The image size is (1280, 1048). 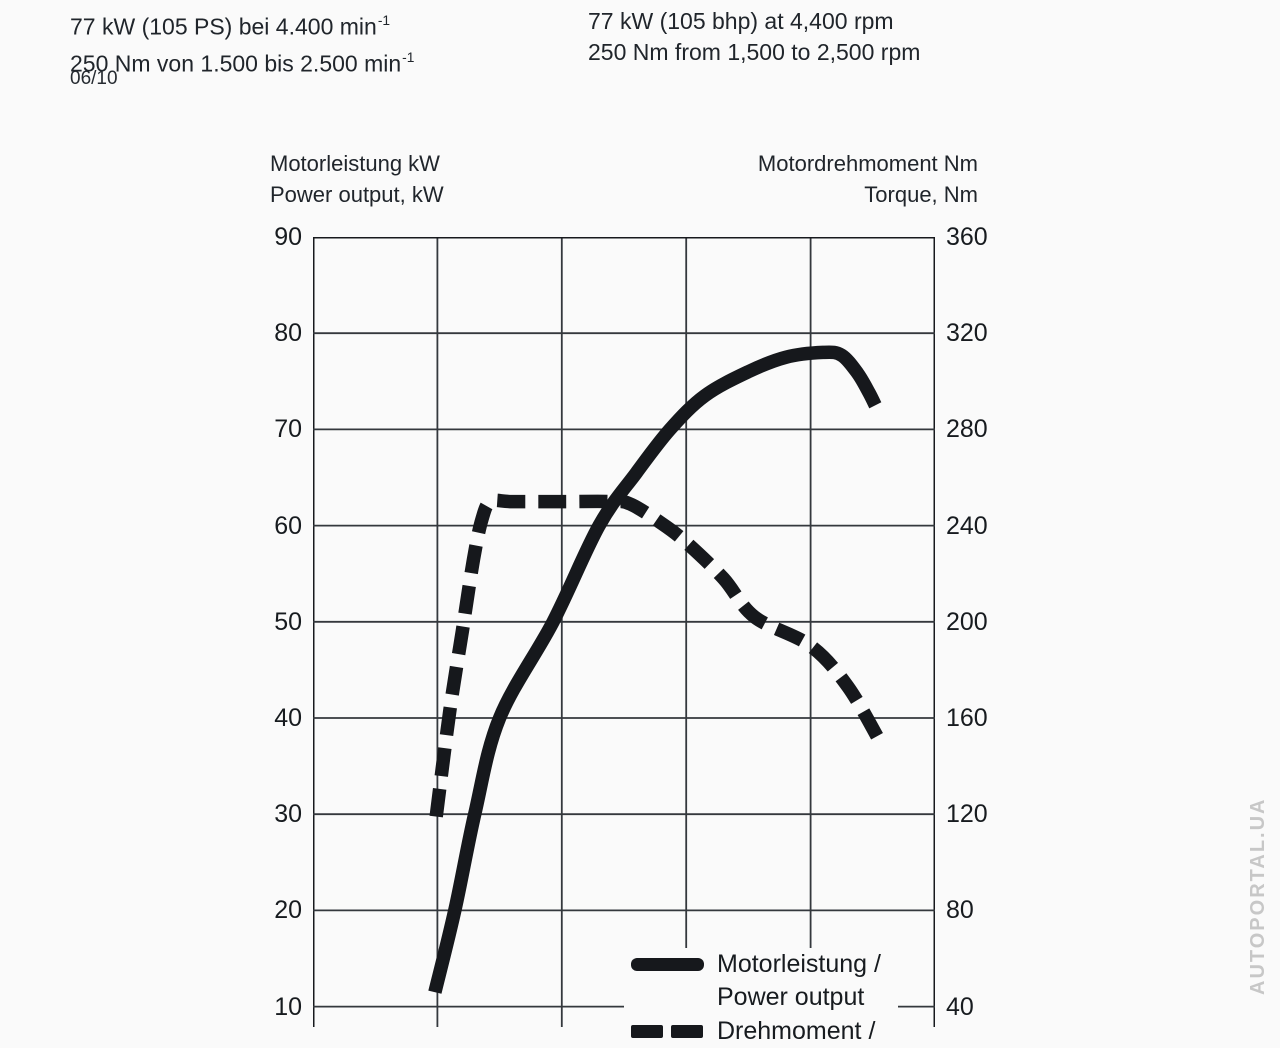 I want to click on spec-de-line2-text: 250 Nm von 1.500 bis 2.500 min, so click(x=236, y=63).